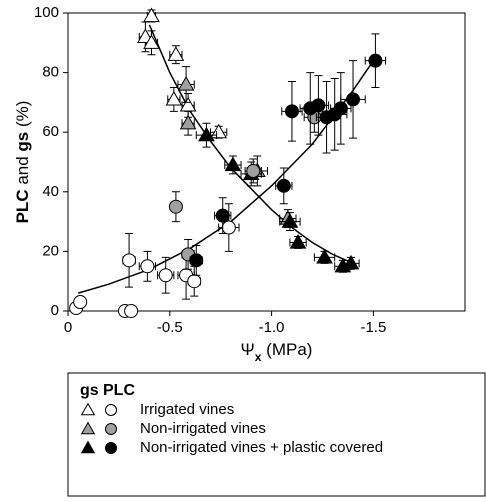 The height and width of the screenshot is (502, 486). Describe the element at coordinates (187, 409) in the screenshot. I see `legend-label: Irrigated vines` at that location.